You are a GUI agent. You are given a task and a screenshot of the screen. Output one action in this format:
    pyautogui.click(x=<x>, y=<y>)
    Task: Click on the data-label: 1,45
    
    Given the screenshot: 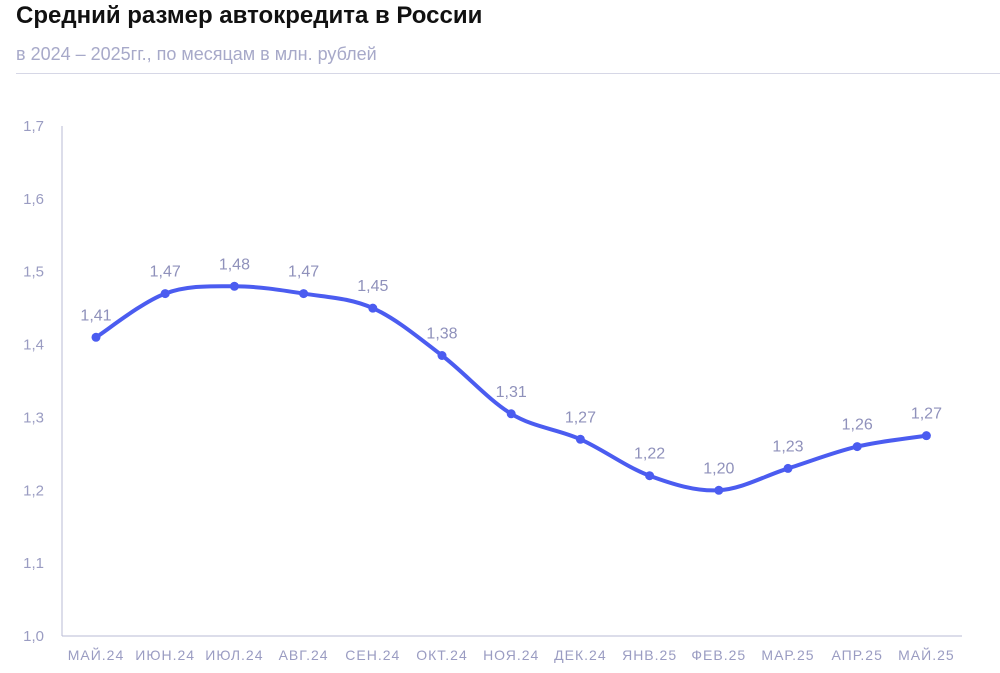 What is the action you would take?
    pyautogui.click(x=372, y=286)
    